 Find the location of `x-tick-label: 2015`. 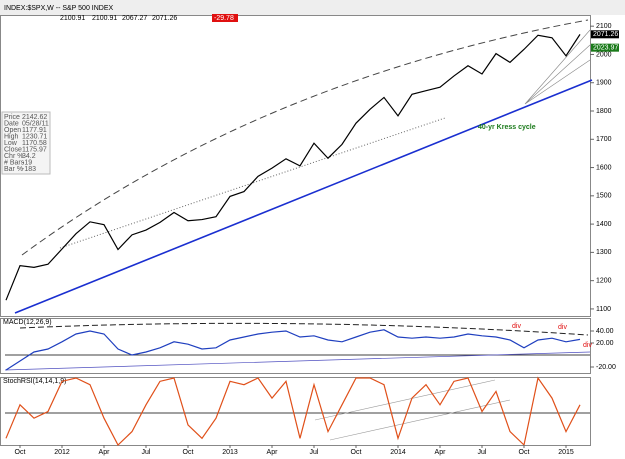

x-tick-label: 2015 is located at coordinates (566, 452).